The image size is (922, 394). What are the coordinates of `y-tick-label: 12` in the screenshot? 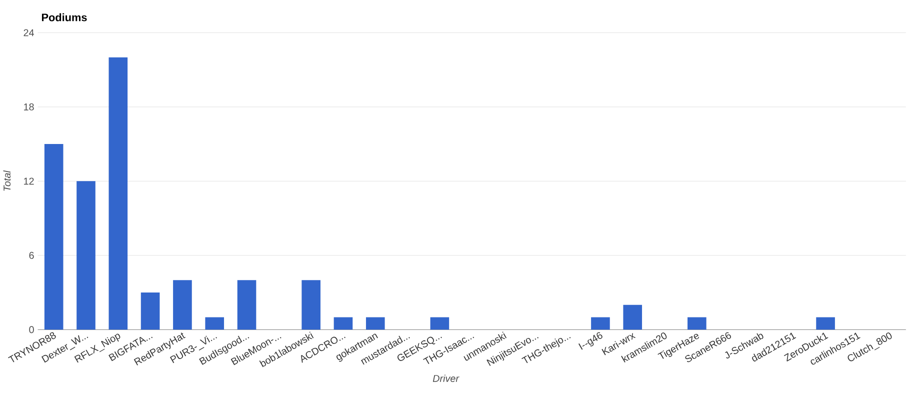 It's located at (29, 181).